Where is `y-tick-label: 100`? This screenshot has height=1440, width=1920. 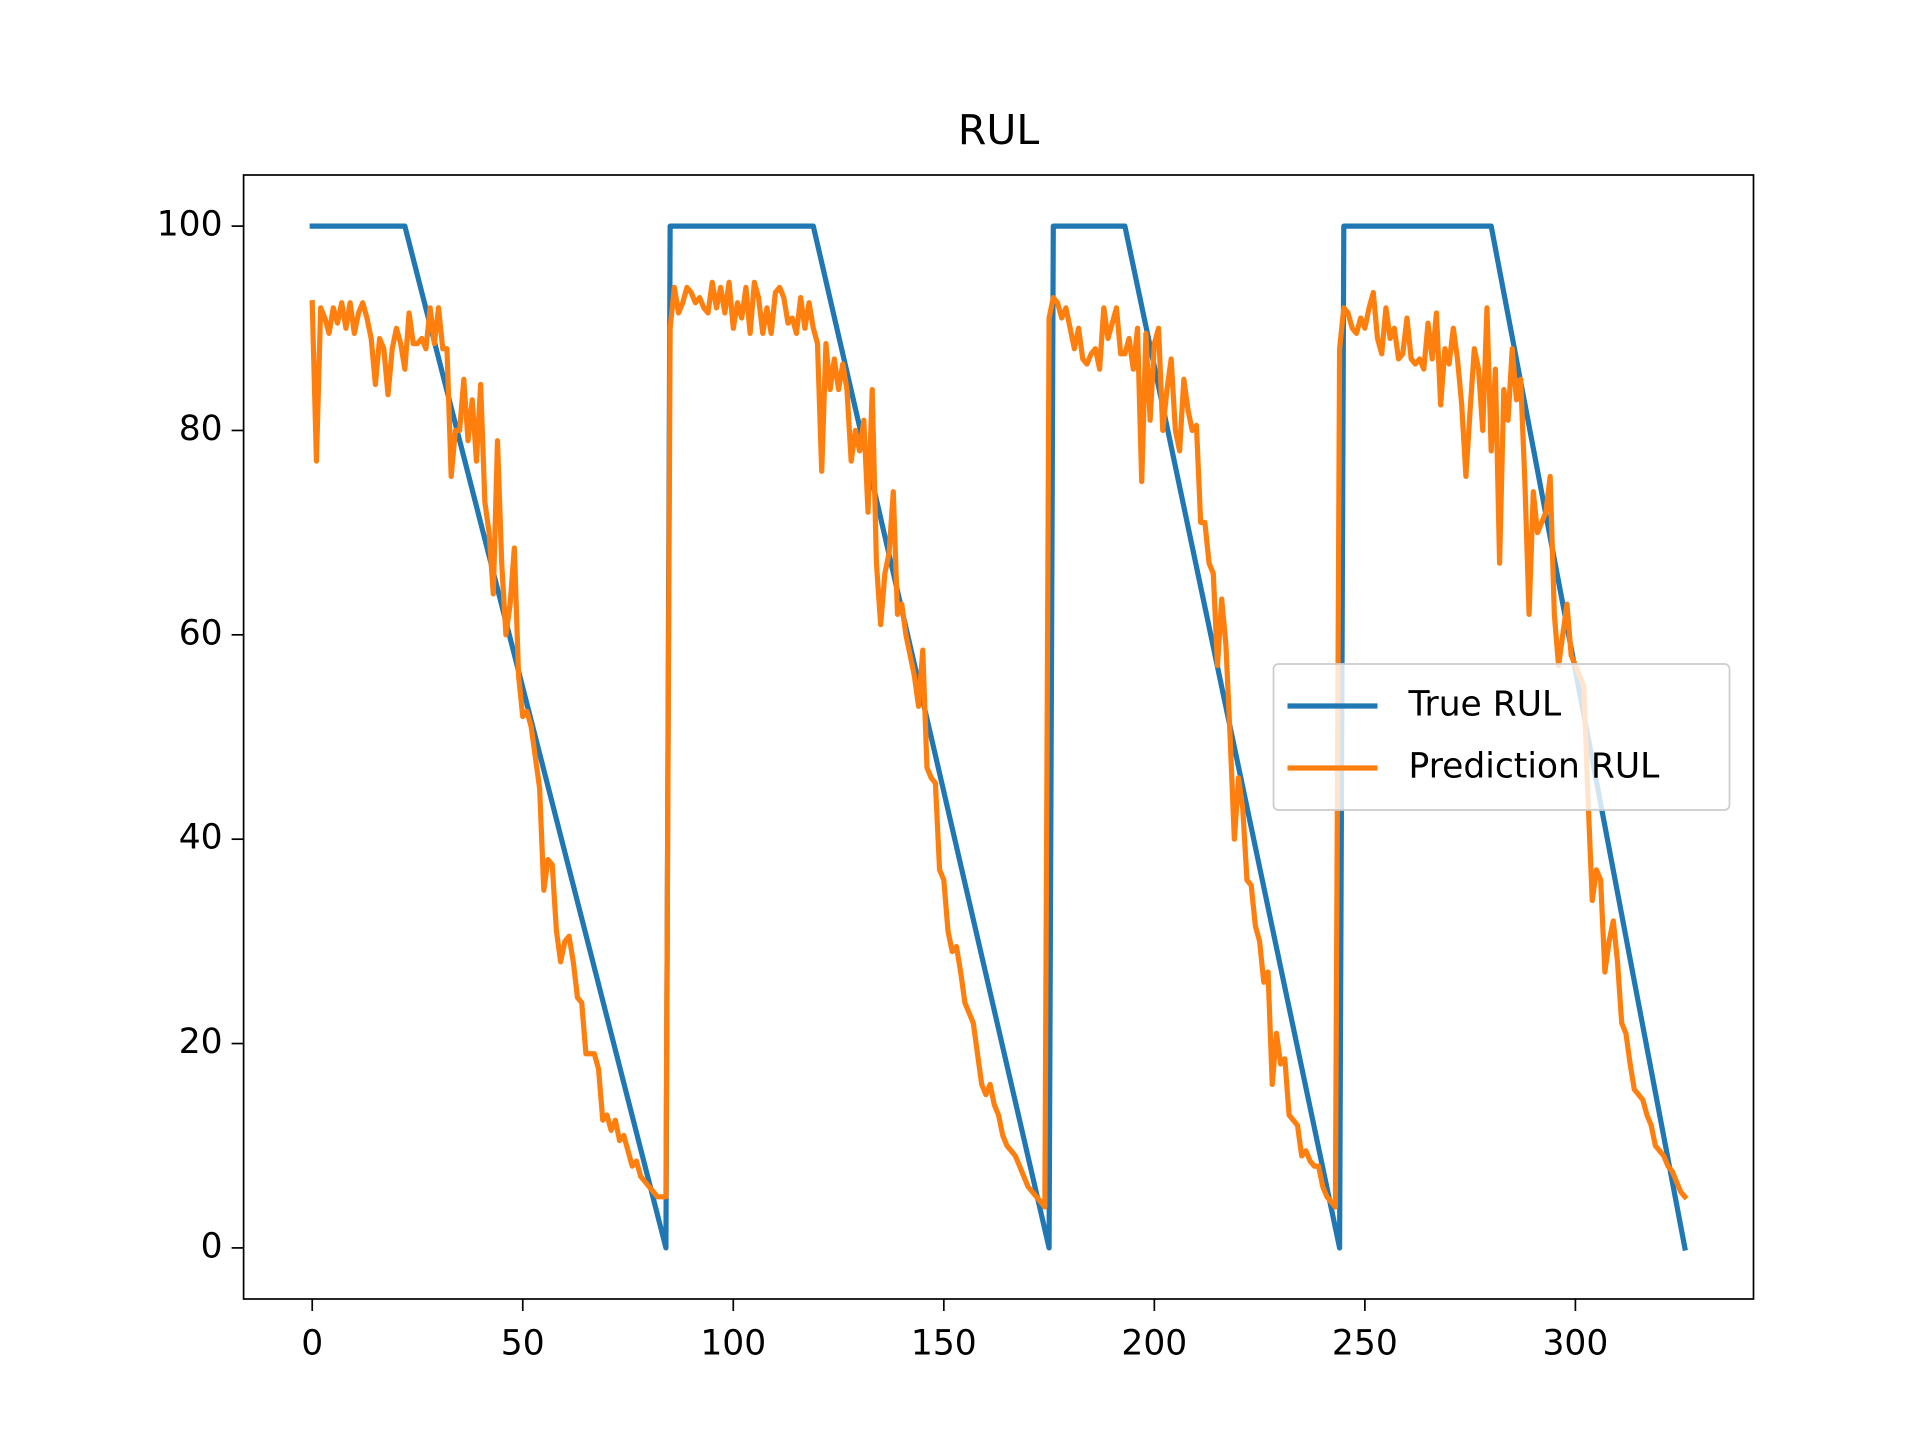 y-tick-label: 100 is located at coordinates (190, 225).